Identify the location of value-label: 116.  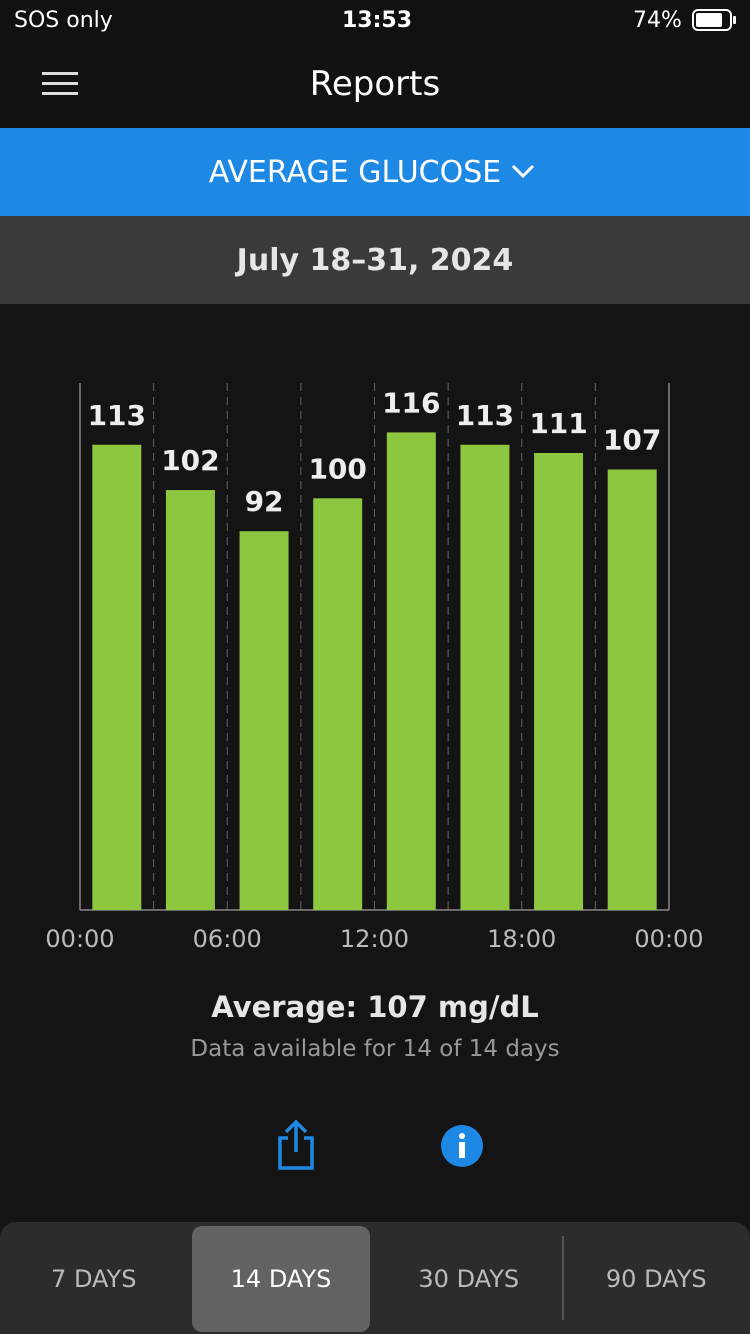
(411, 402).